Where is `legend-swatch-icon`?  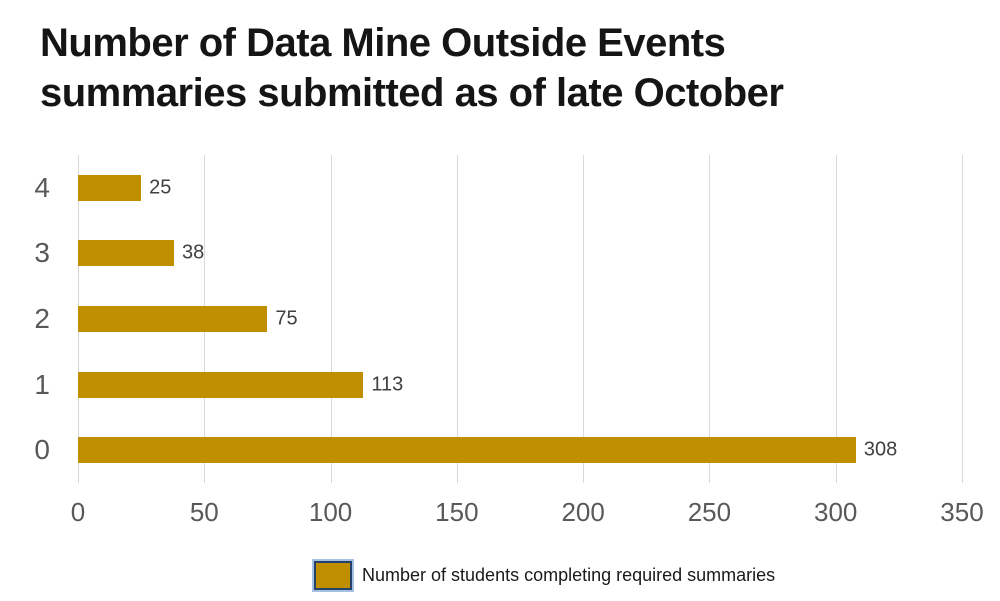
legend-swatch-icon is located at coordinates (333, 575).